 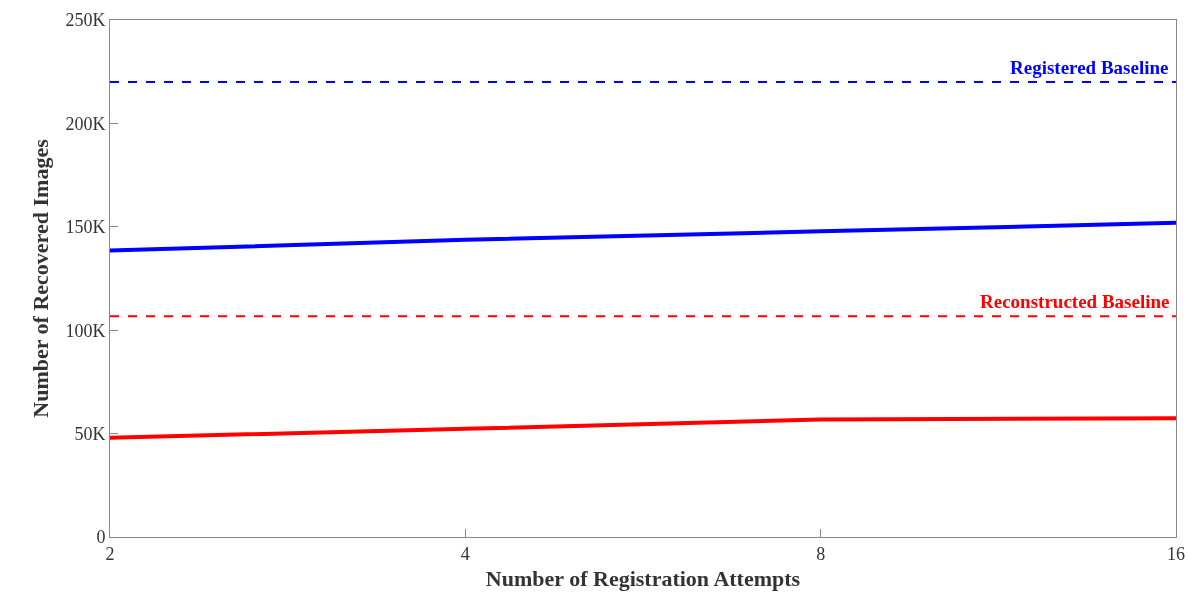 What do you see at coordinates (85, 330) in the screenshot?
I see `y-tick-label: 100K` at bounding box center [85, 330].